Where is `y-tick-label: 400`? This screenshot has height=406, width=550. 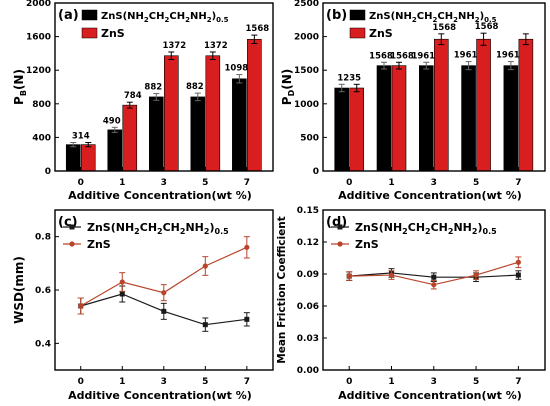 y-tick-label: 400 is located at coordinates (41, 138).